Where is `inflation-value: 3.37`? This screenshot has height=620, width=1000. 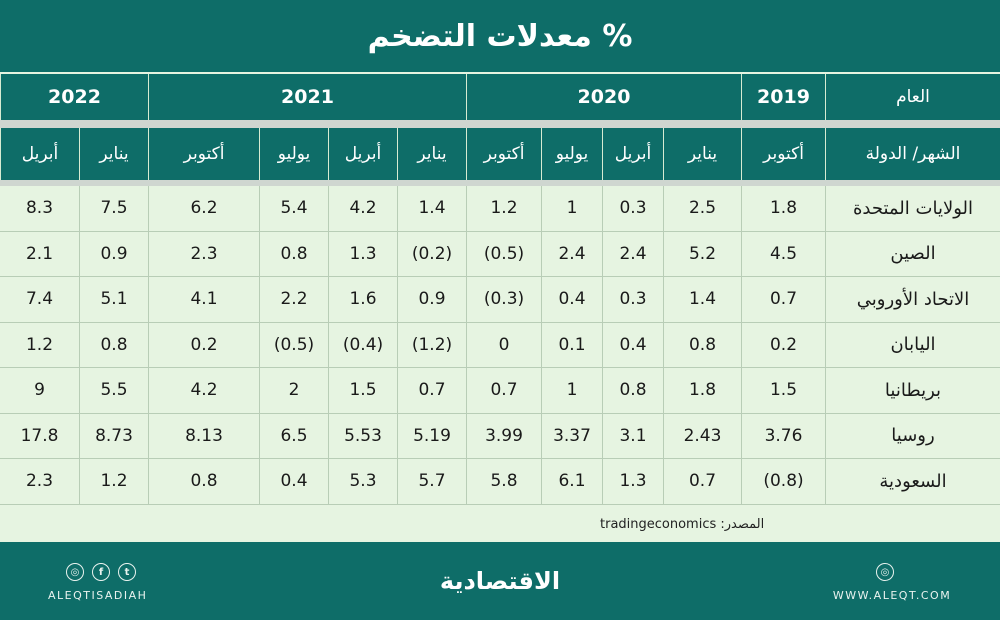
inflation-value: 3.37 is located at coordinates (571, 436).